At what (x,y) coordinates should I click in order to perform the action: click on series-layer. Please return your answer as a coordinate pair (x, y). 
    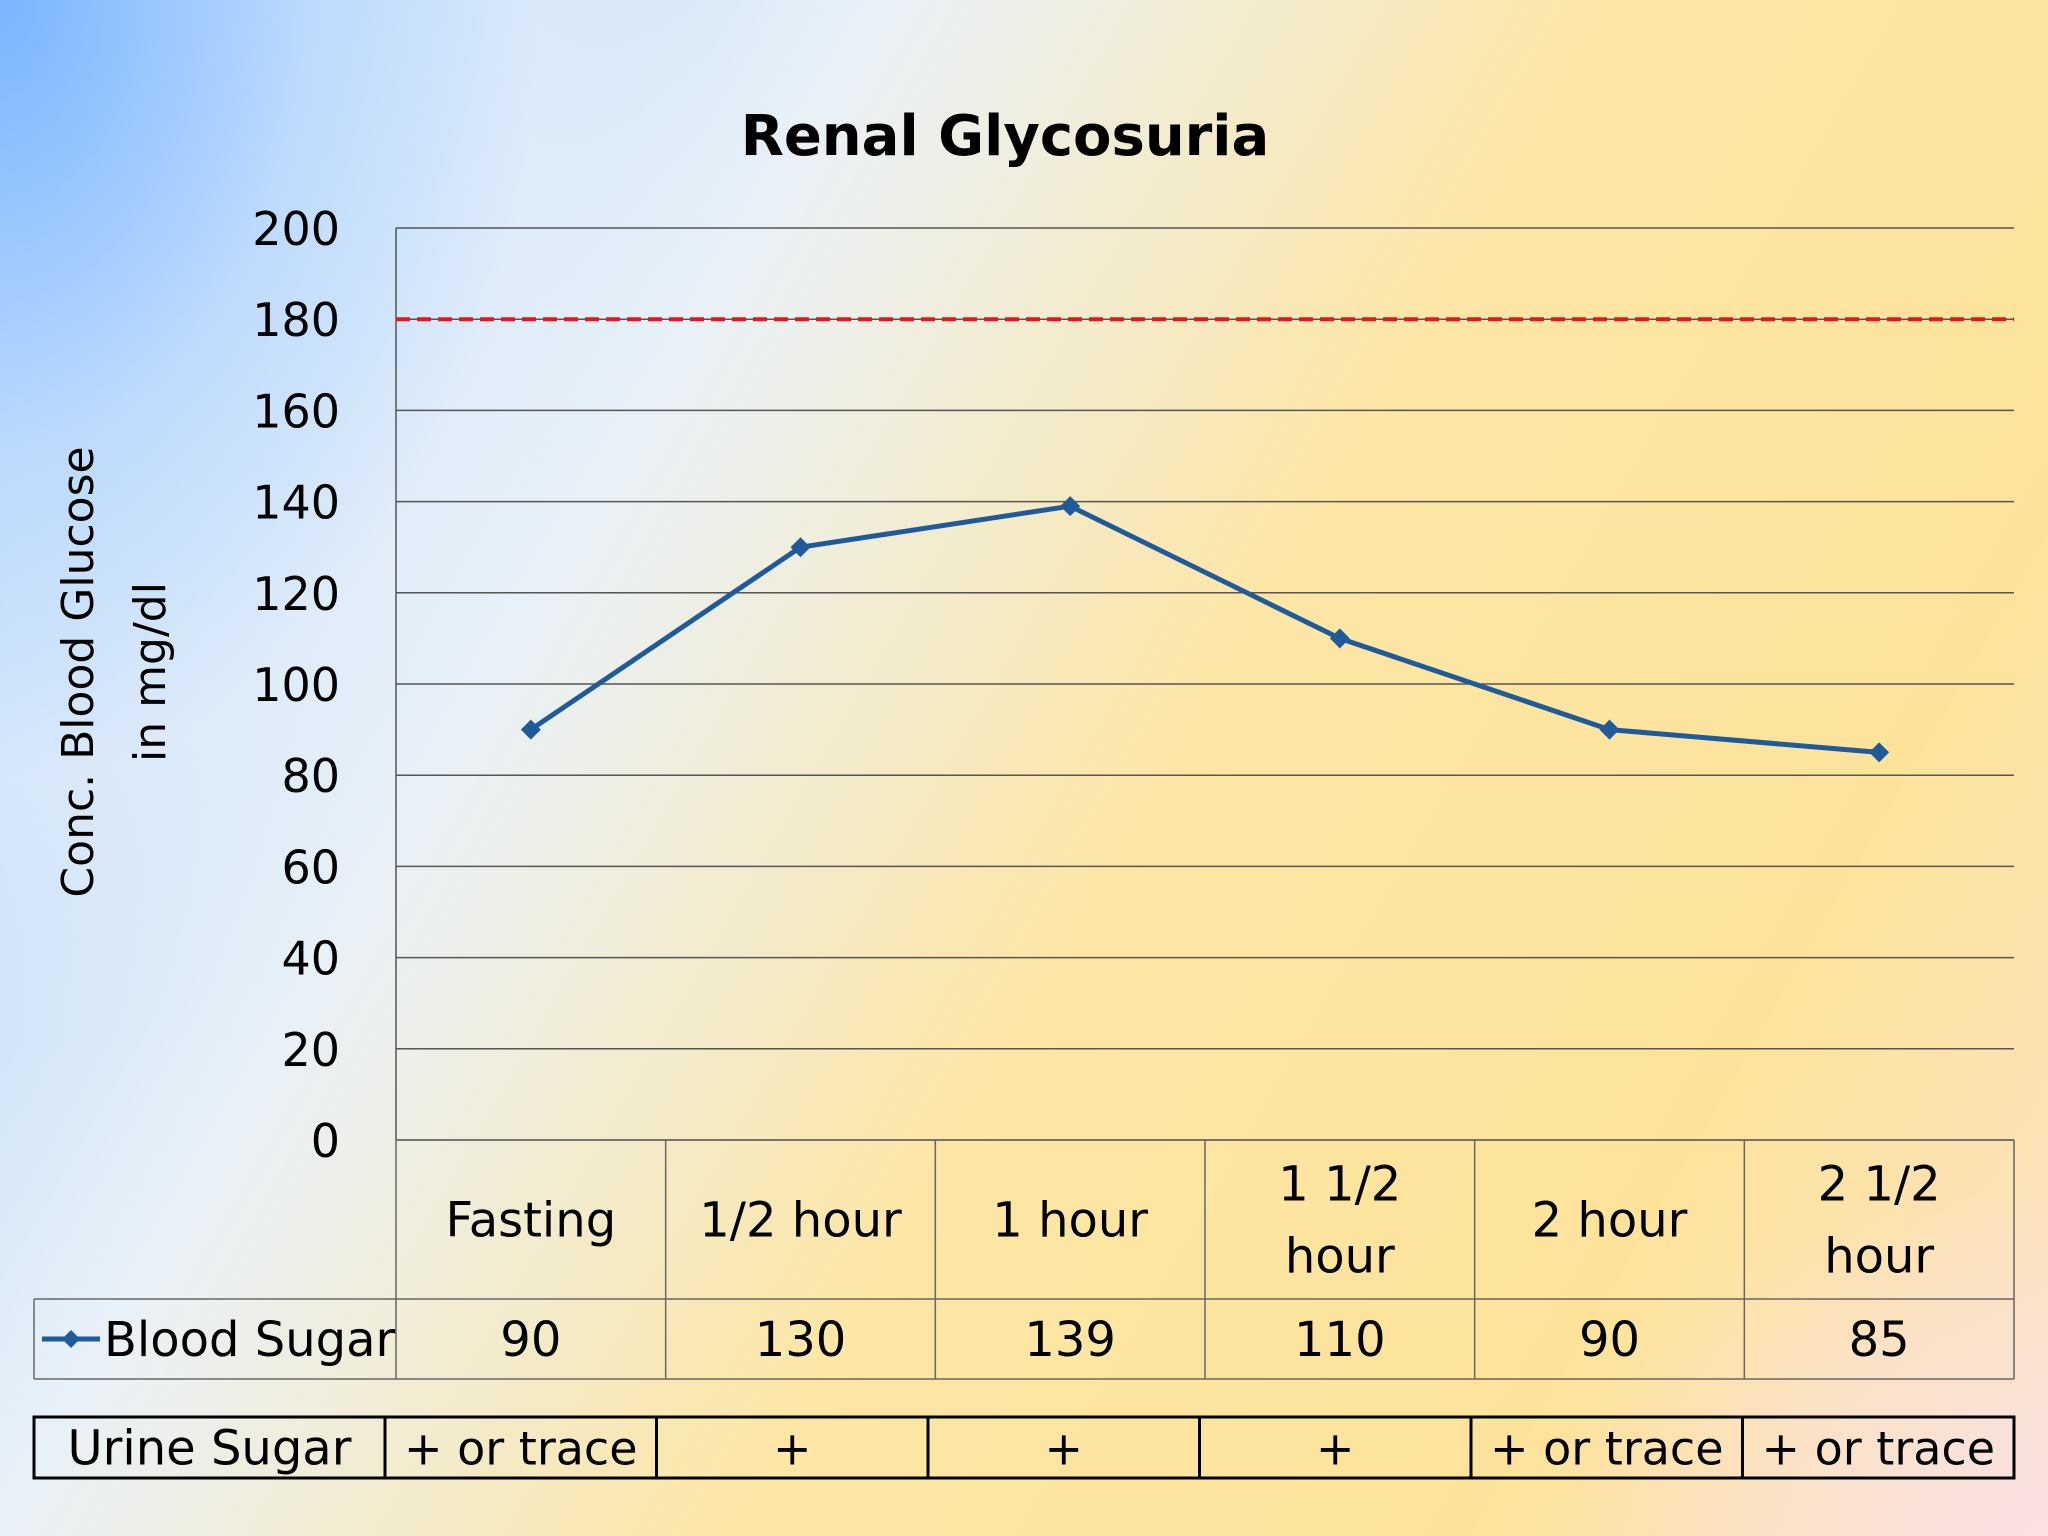
    Looking at the image, I should click on (1205, 629).